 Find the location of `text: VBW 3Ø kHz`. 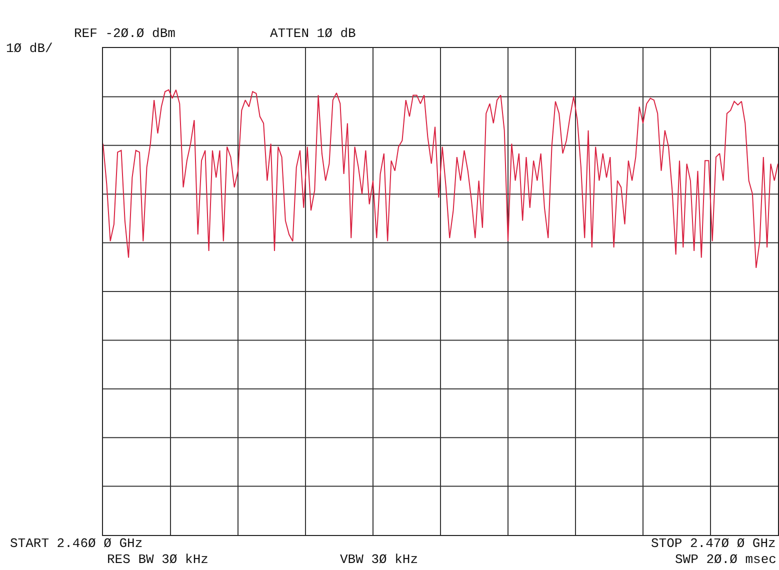

text: VBW 3Ø kHz is located at coordinates (379, 559).